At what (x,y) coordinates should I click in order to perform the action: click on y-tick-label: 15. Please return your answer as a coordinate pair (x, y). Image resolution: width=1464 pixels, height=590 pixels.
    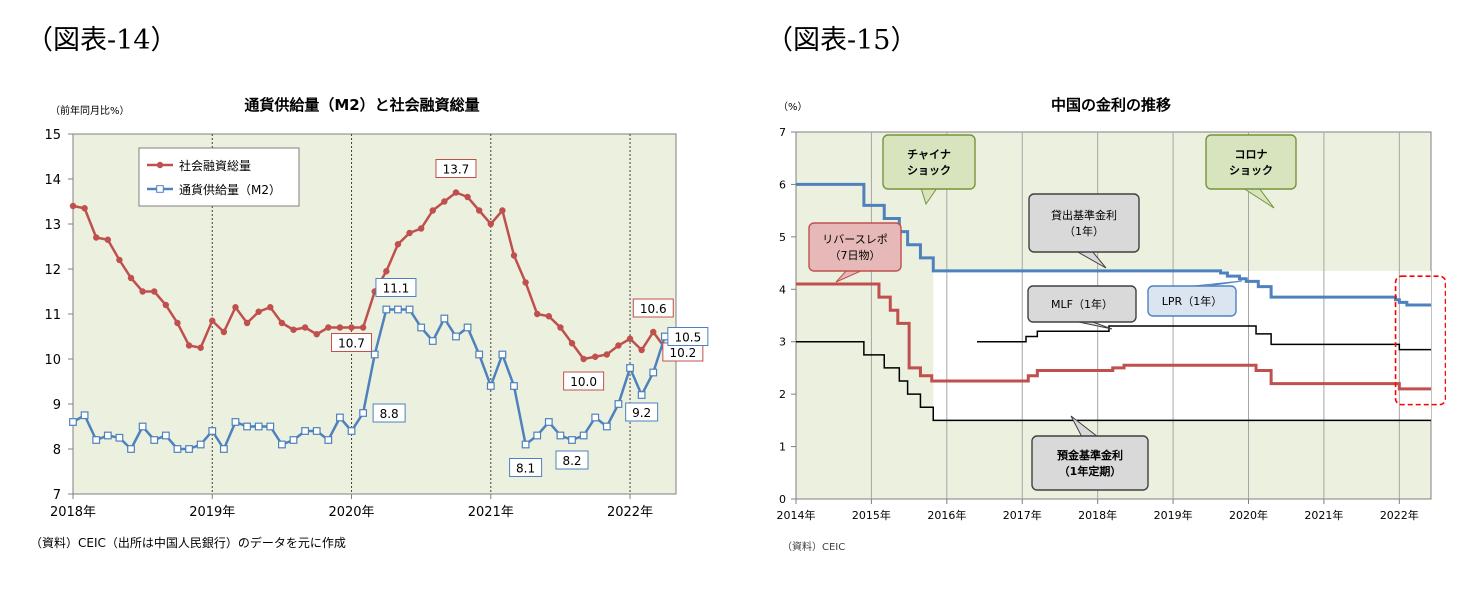
    Looking at the image, I should click on (52, 135).